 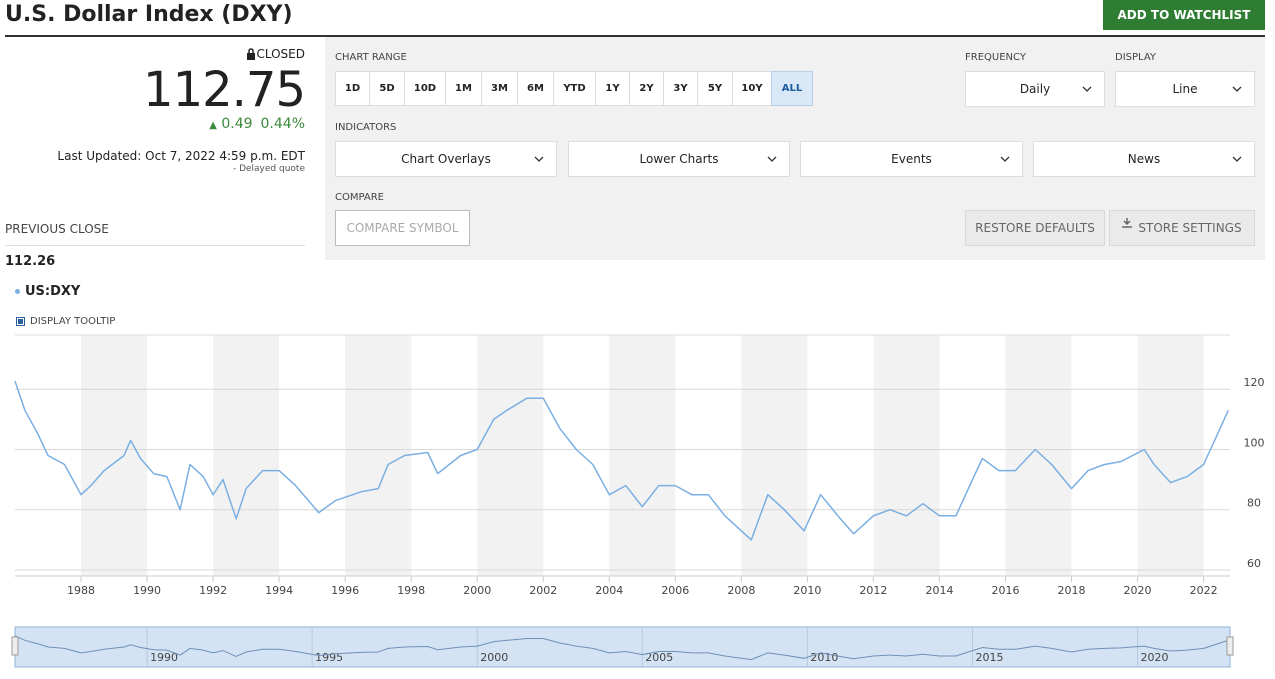 What do you see at coordinates (1035, 228) in the screenshot?
I see `restore-defaults-button: RESTORE DEFAULTS` at bounding box center [1035, 228].